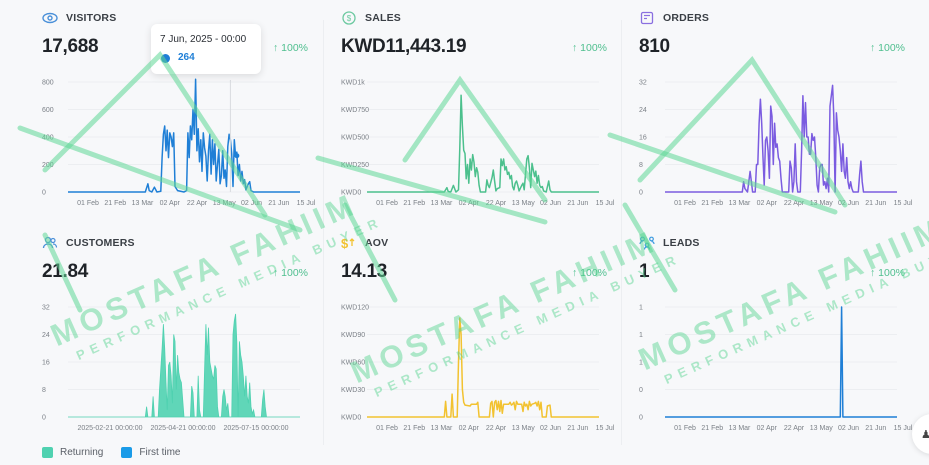 This screenshot has height=465, width=929. What do you see at coordinates (355, 110) in the screenshot?
I see `y-tick-label: KWD750` at bounding box center [355, 110].